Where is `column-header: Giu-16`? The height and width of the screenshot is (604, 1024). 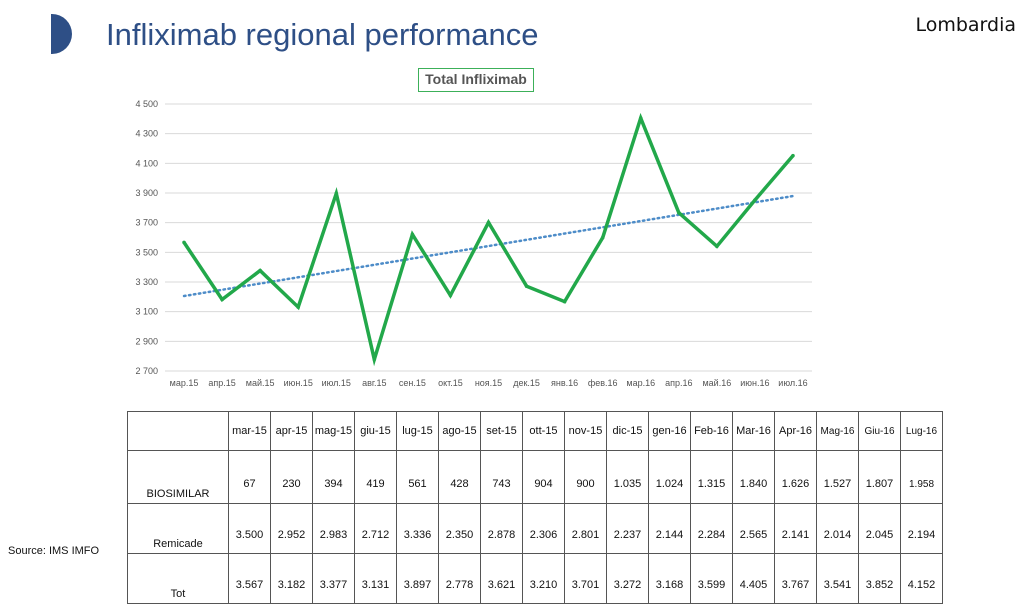
column-header: Giu-16 is located at coordinates (879, 431).